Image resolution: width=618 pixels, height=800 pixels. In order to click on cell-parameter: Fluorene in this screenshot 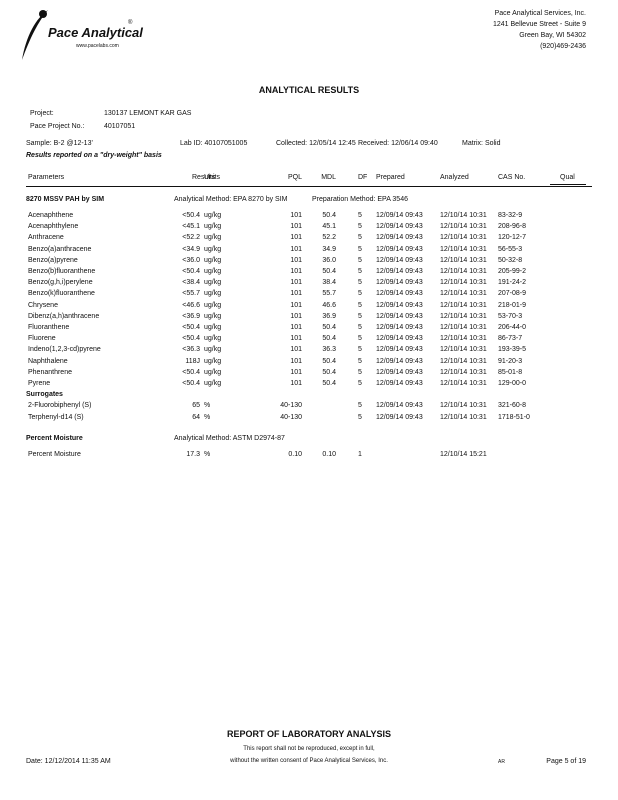, I will do `click(42, 339)`.